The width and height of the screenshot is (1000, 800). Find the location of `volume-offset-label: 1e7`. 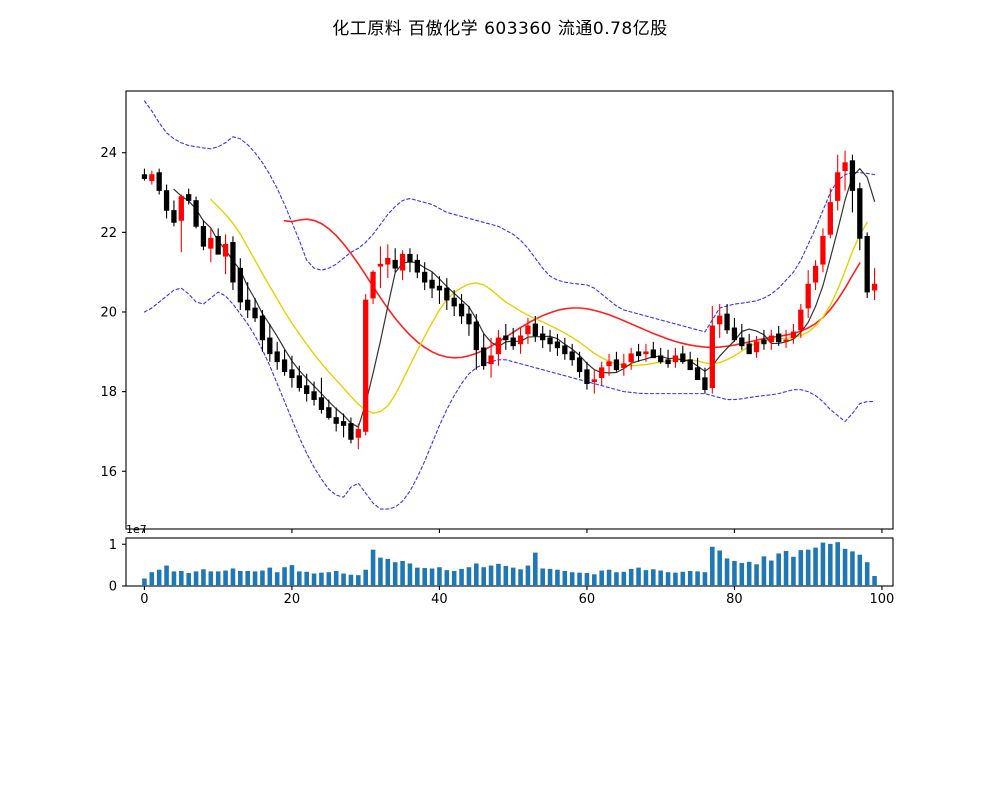

volume-offset-label: 1e7 is located at coordinates (136, 529).